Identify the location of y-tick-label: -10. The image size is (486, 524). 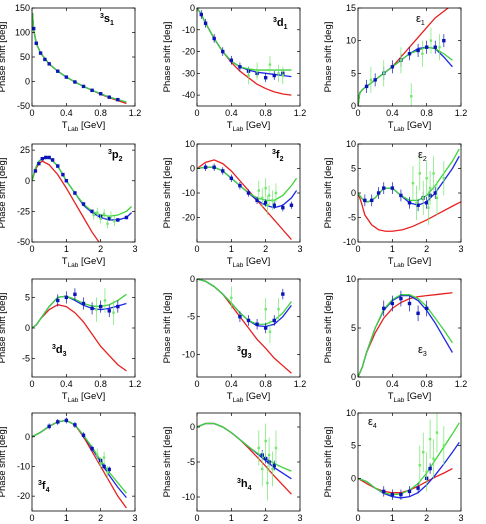
(188, 30).